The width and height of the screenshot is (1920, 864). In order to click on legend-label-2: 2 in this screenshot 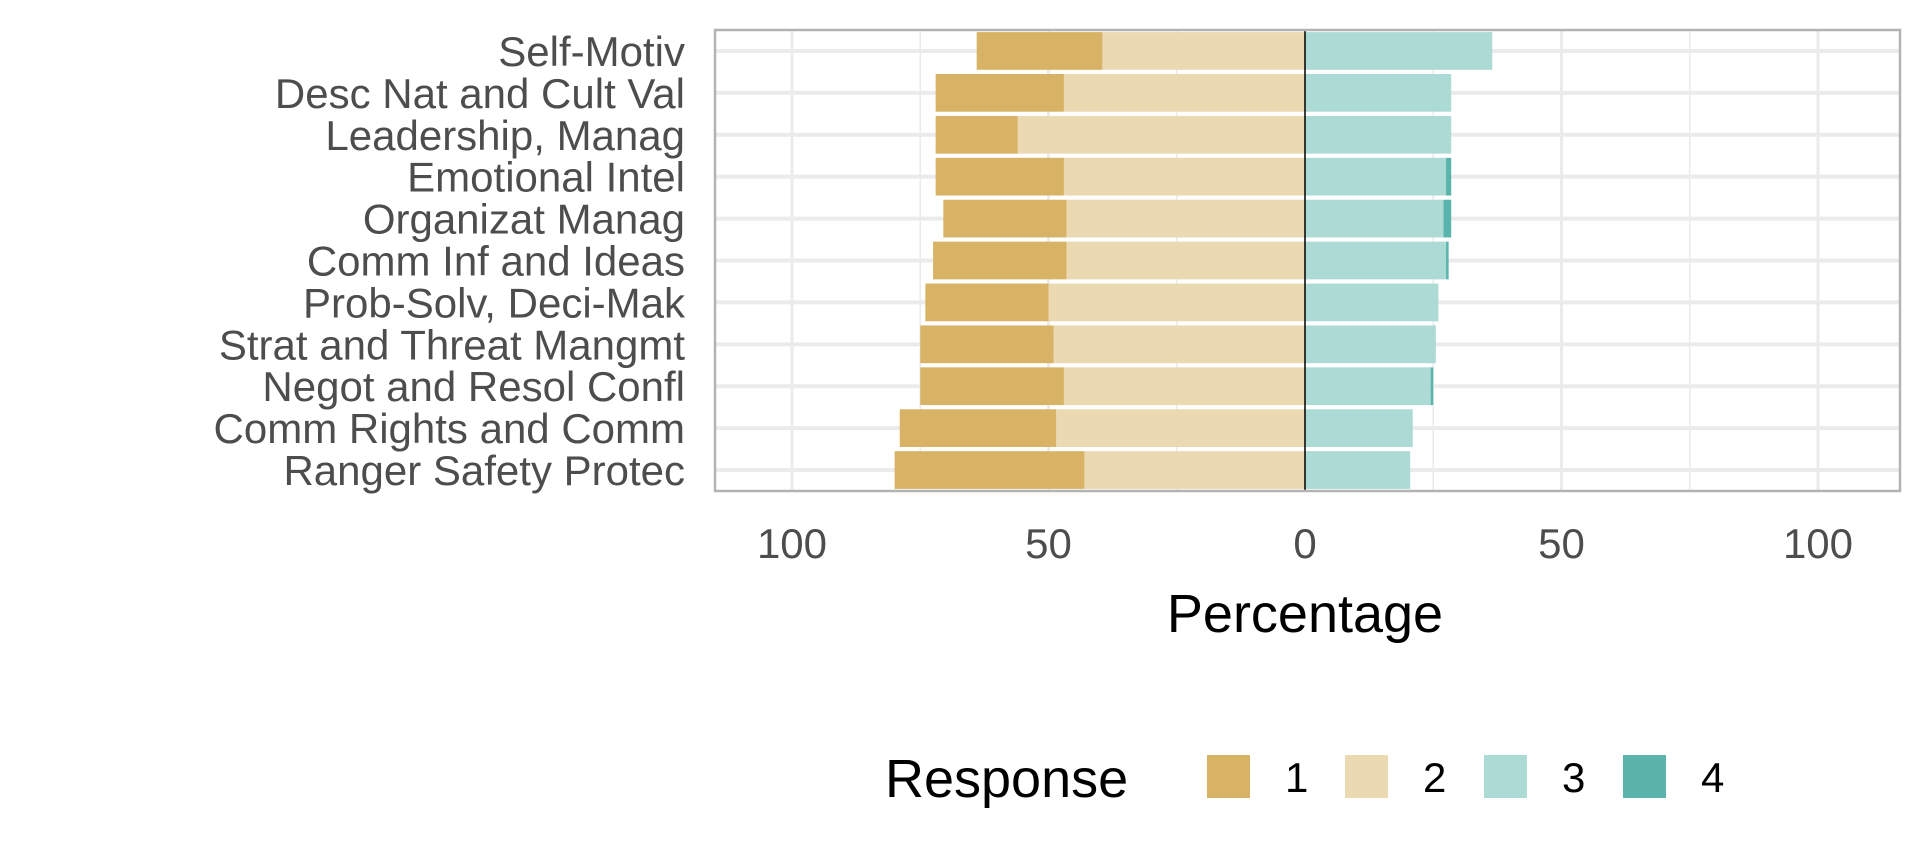, I will do `click(1434, 777)`.